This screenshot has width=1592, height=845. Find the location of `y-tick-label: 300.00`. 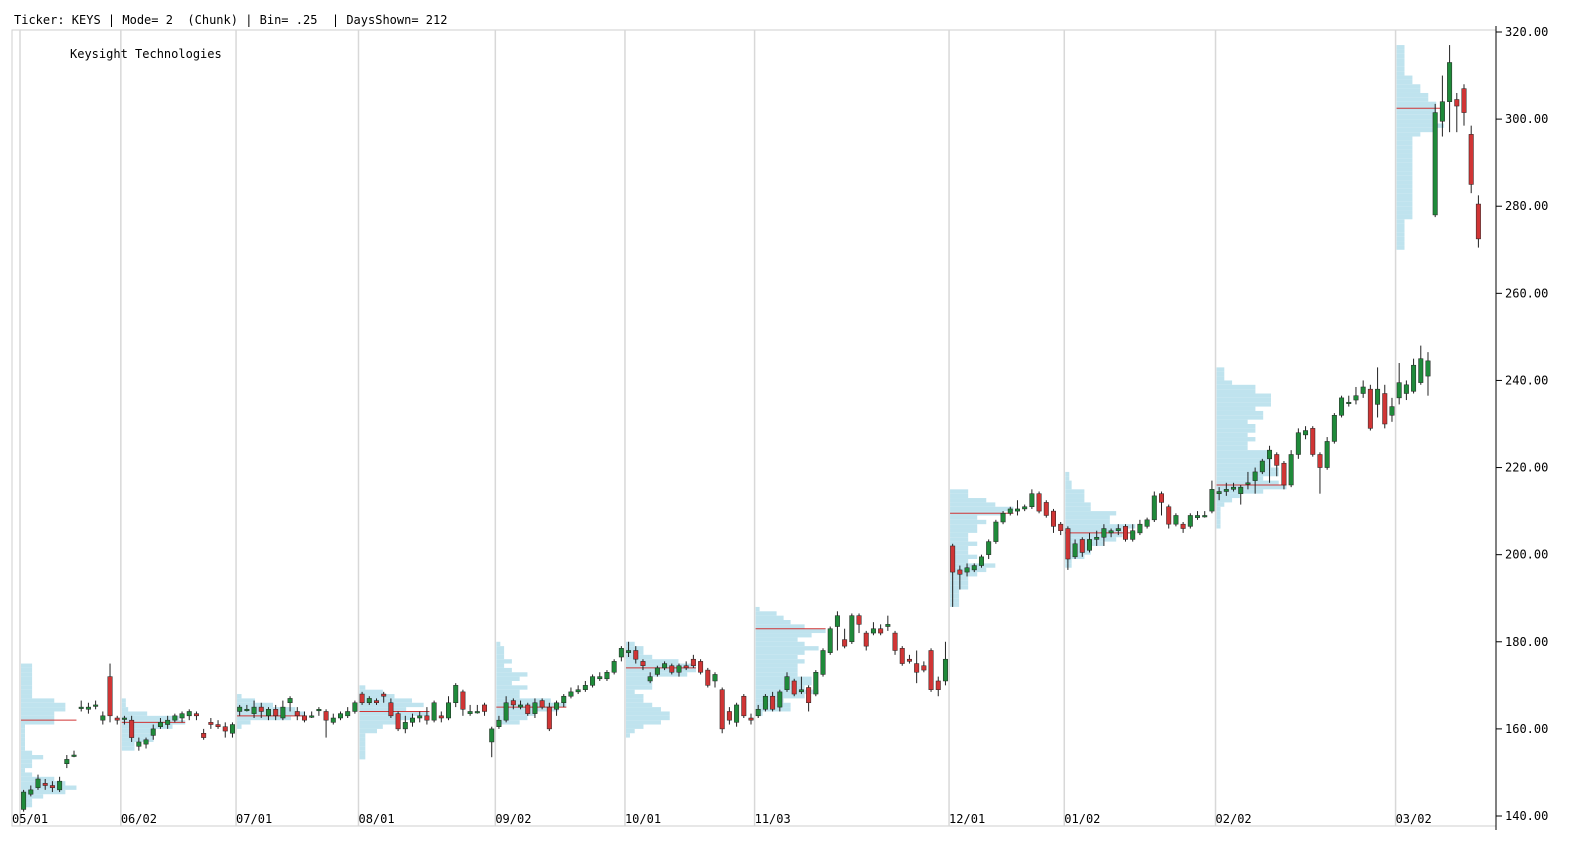

y-tick-label: 300.00 is located at coordinates (1526, 119).